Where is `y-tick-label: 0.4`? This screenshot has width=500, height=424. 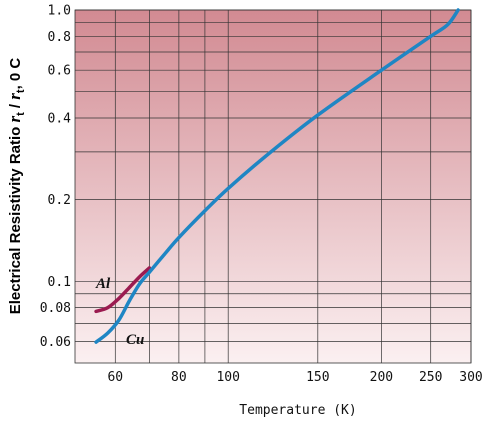
y-tick-label: 0.4 is located at coordinates (60, 118).